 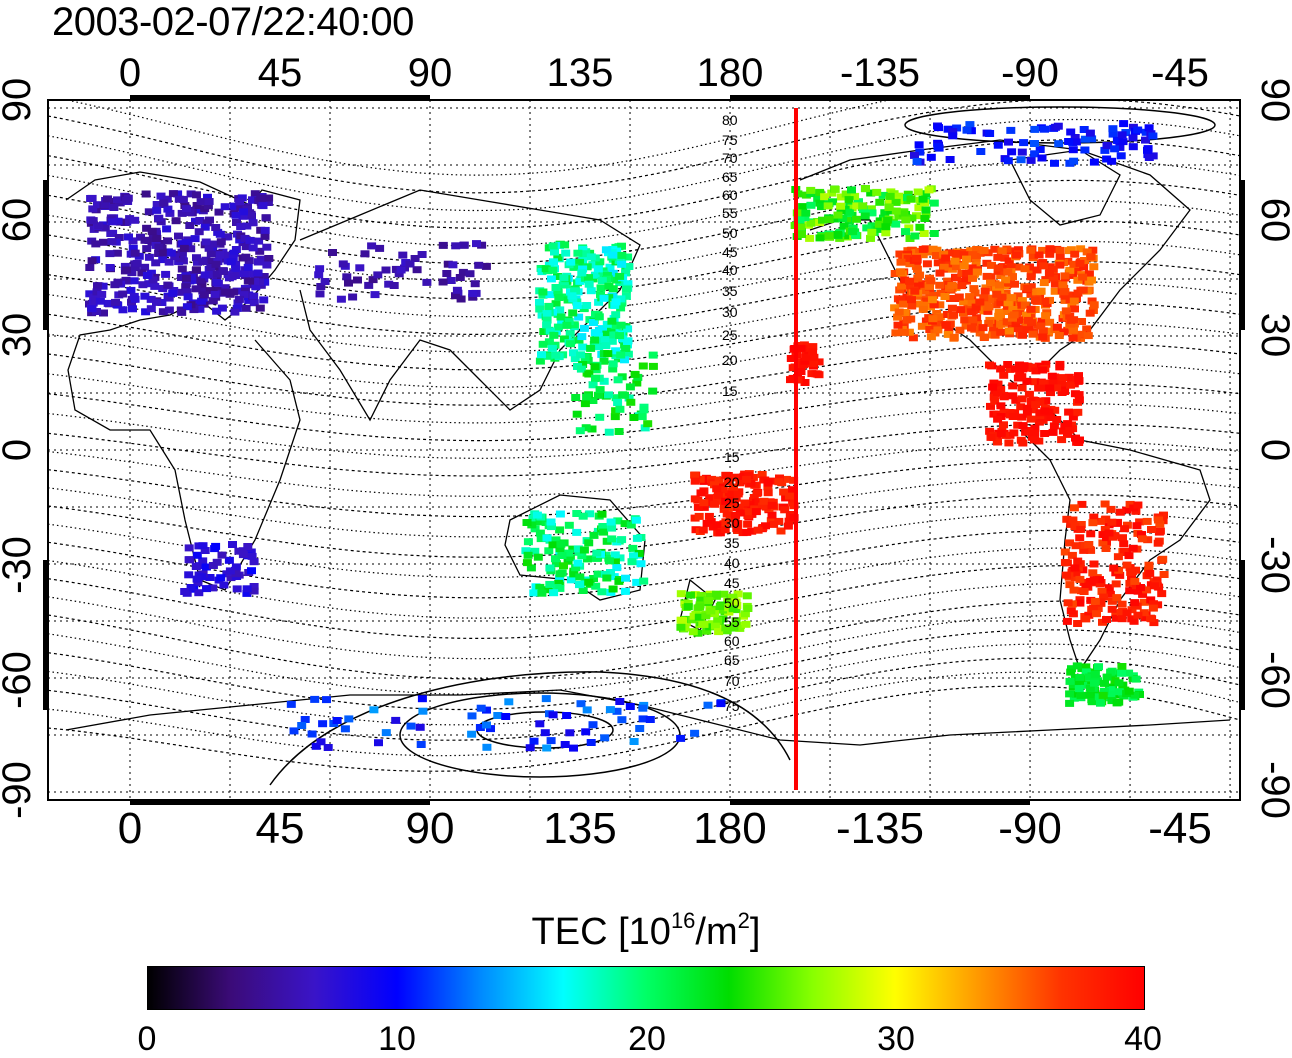 What do you see at coordinates (729, 828) in the screenshot?
I see `bottom-longitude-tick: 180` at bounding box center [729, 828].